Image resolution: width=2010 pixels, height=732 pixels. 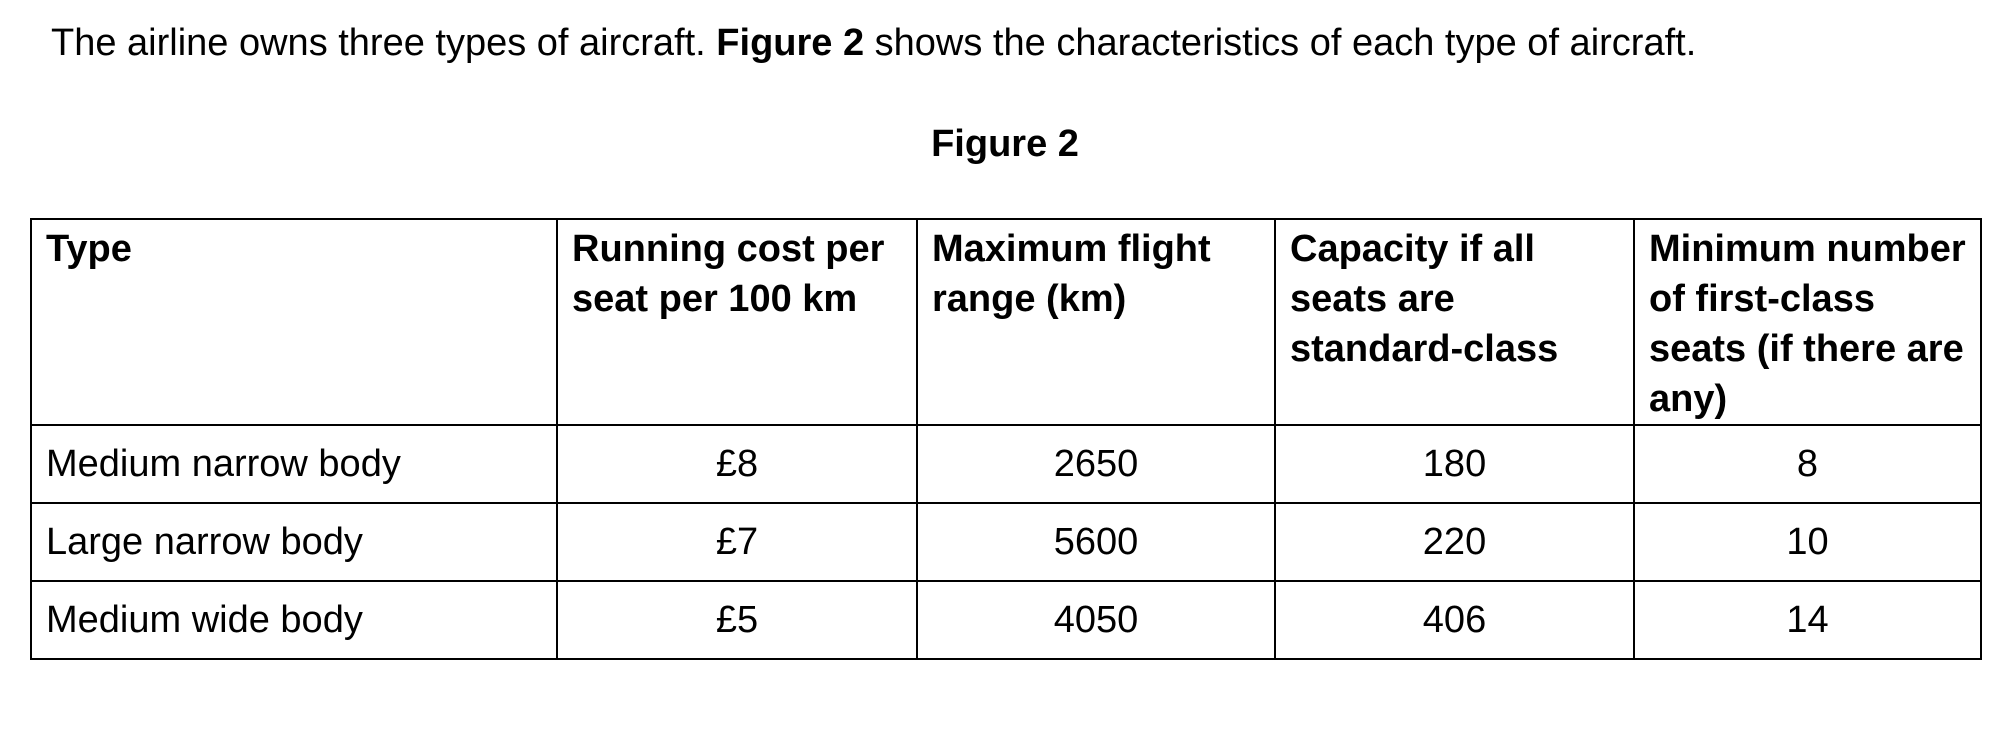 What do you see at coordinates (737, 542) in the screenshot?
I see `cell-running-cost: £7` at bounding box center [737, 542].